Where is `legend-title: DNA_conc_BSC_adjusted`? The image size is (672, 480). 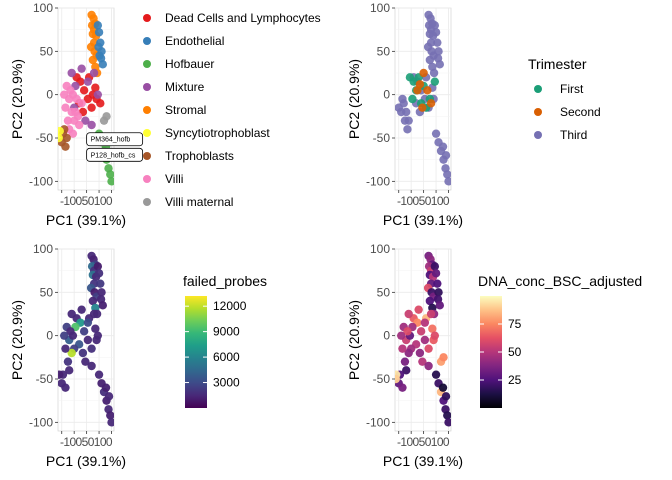
legend-title: DNA_conc_BSC_adjusted is located at coordinates (560, 281).